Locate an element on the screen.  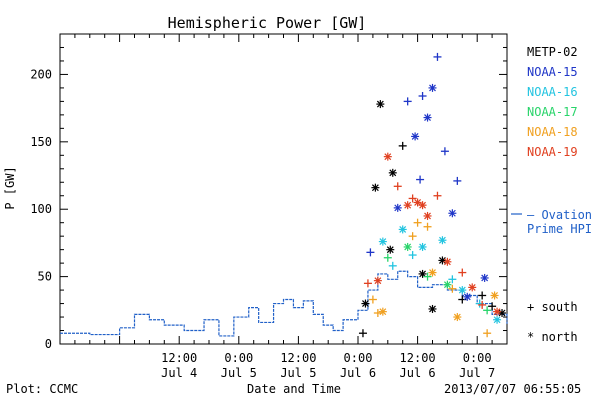
ovation-hpi-line is located at coordinates (284, 303).